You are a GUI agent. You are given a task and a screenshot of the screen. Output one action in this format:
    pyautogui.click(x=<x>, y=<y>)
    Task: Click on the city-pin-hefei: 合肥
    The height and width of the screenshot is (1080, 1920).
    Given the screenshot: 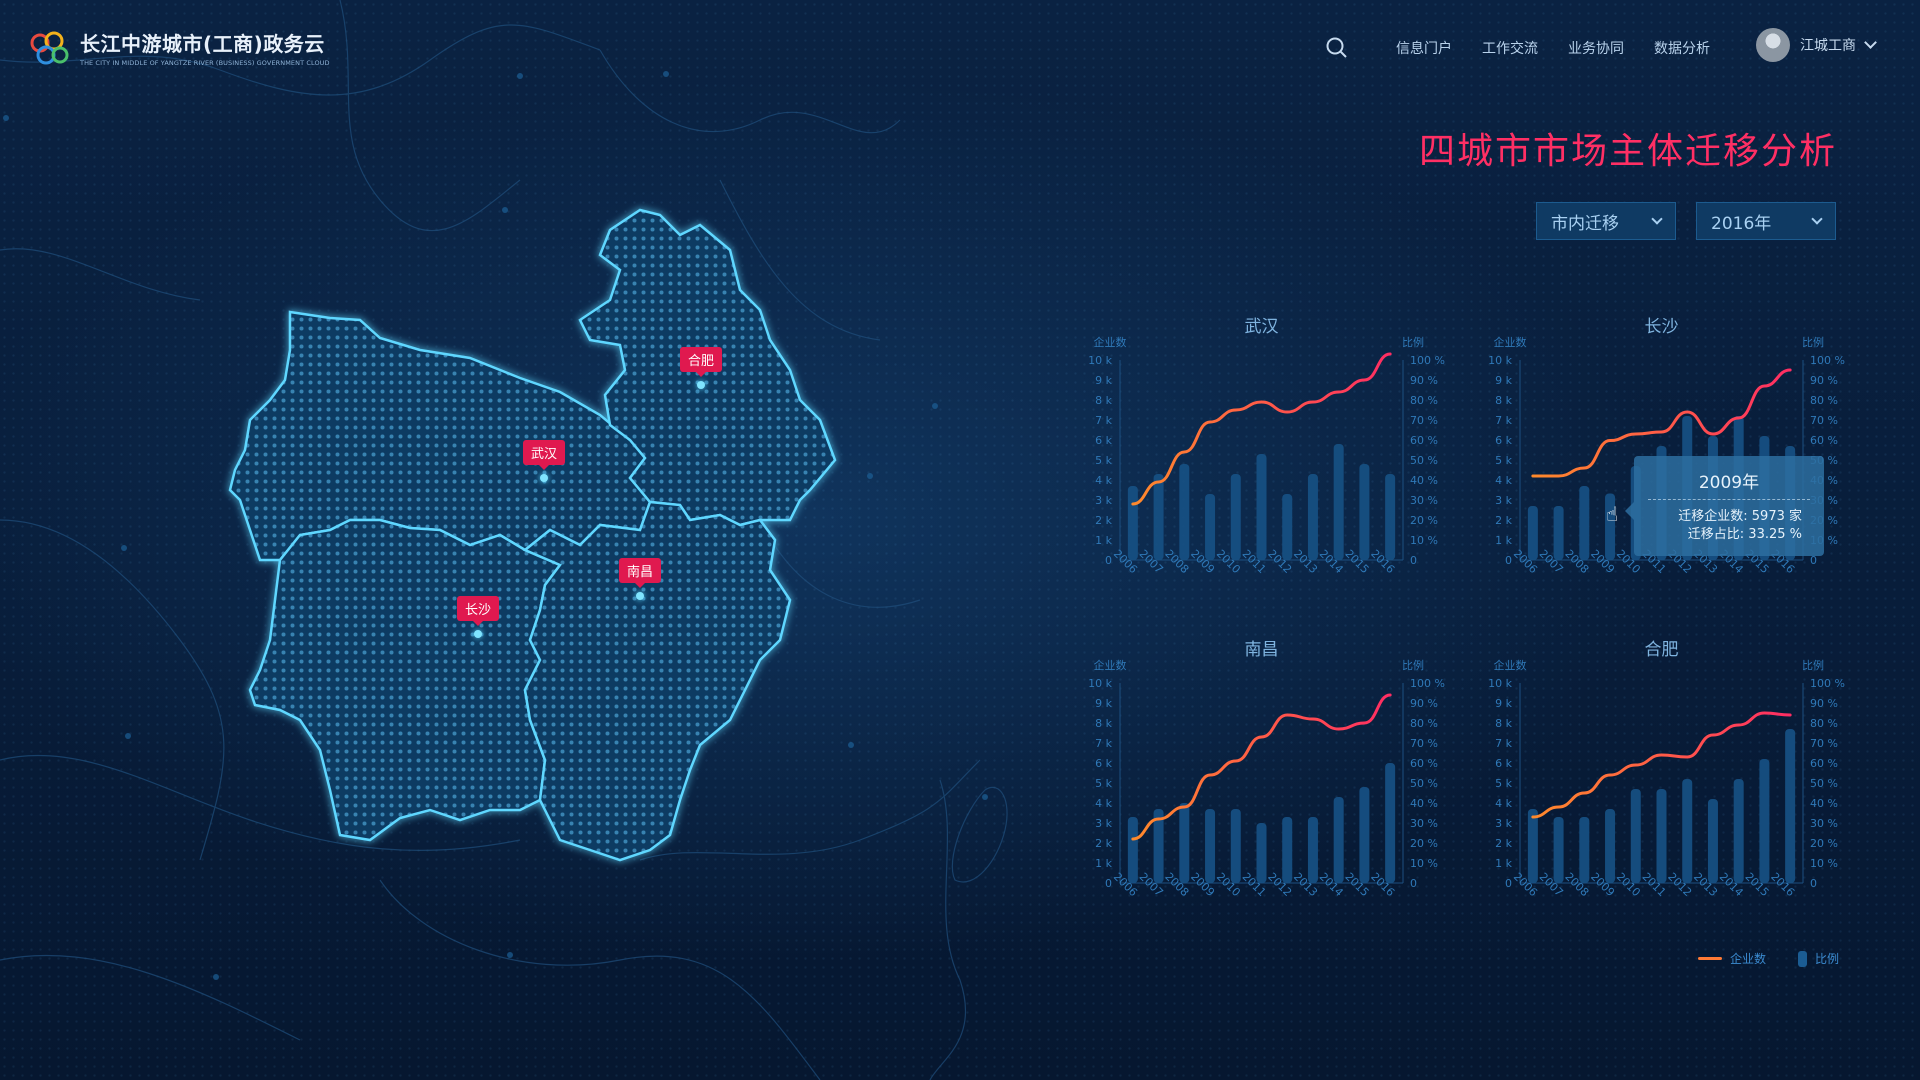 What is the action you would take?
    pyautogui.click(x=701, y=368)
    